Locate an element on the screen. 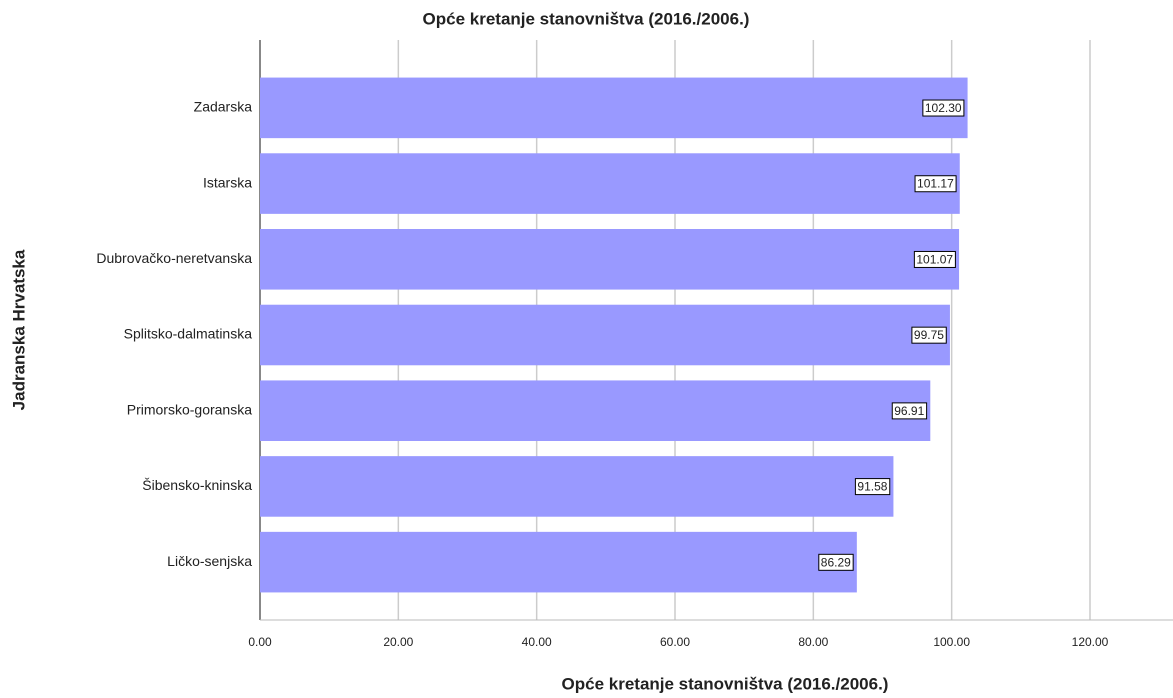 This screenshot has width=1173, height=698. value-label: 96.91 is located at coordinates (909, 411).